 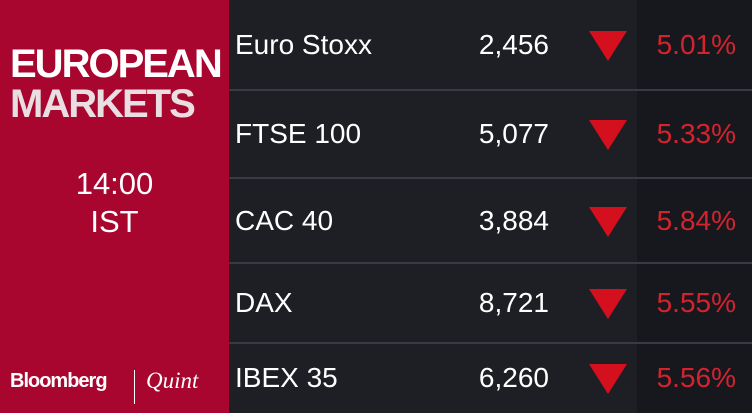 I want to click on table-row: IBEX 35 6,260 5.56%, so click(x=490, y=378).